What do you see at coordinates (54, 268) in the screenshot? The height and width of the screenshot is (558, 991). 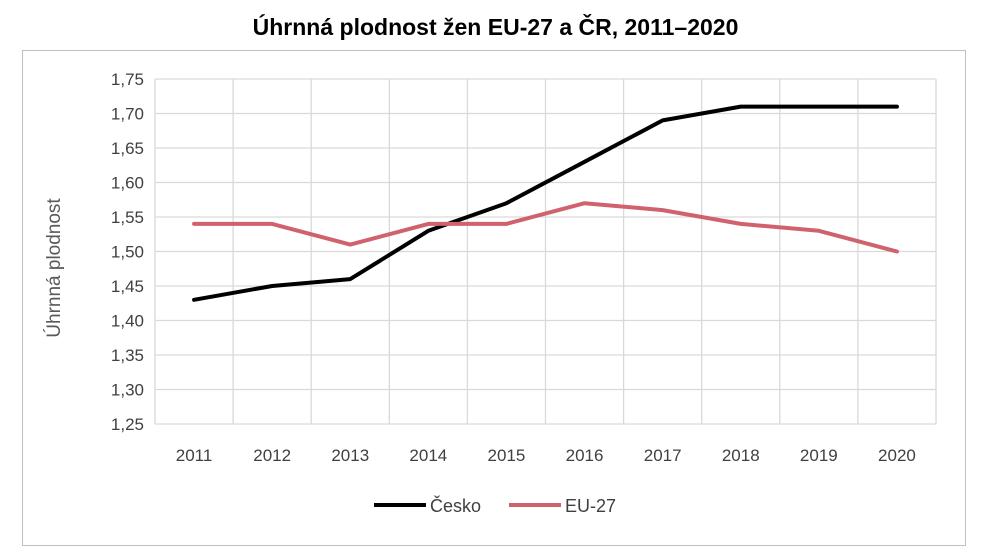 I see `y-axis-label: Úhrnná plodnost` at bounding box center [54, 268].